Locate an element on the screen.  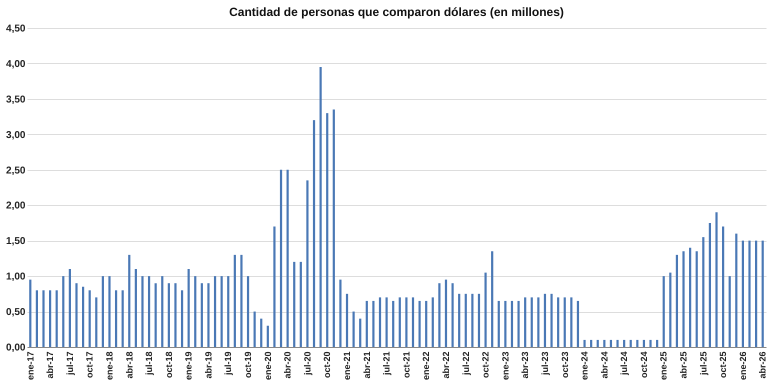
x-tick-label: jul-21 is located at coordinates (387, 364).